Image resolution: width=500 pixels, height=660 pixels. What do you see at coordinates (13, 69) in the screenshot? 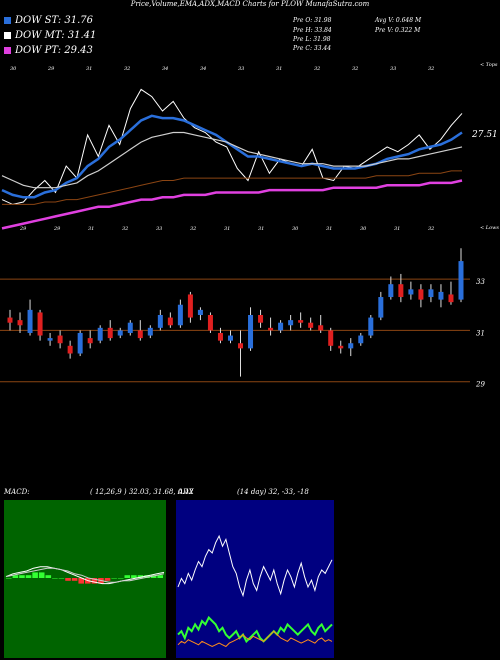
I see `top-tick-label: 30` at bounding box center [13, 69].